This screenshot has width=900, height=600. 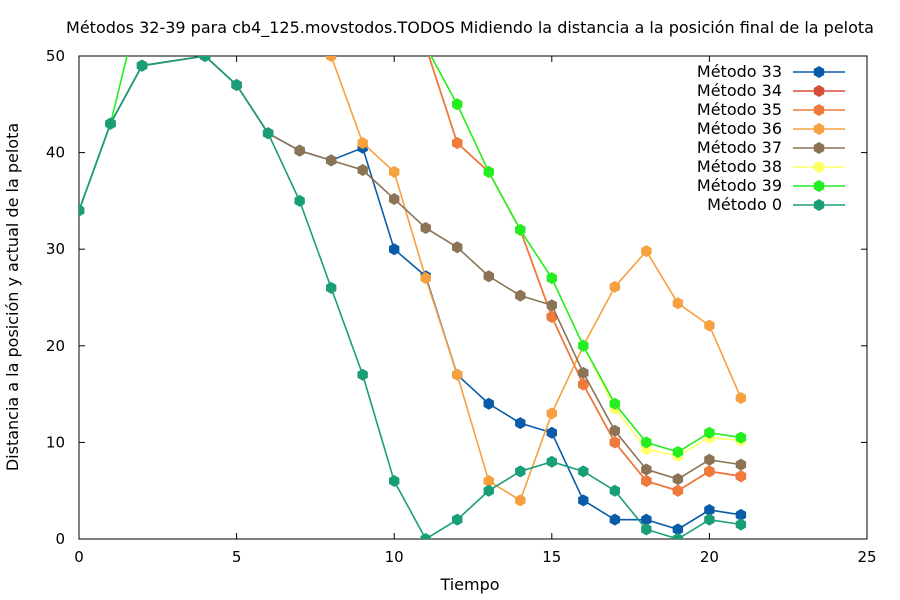 I want to click on x-tick-label: 10, so click(x=394, y=557).